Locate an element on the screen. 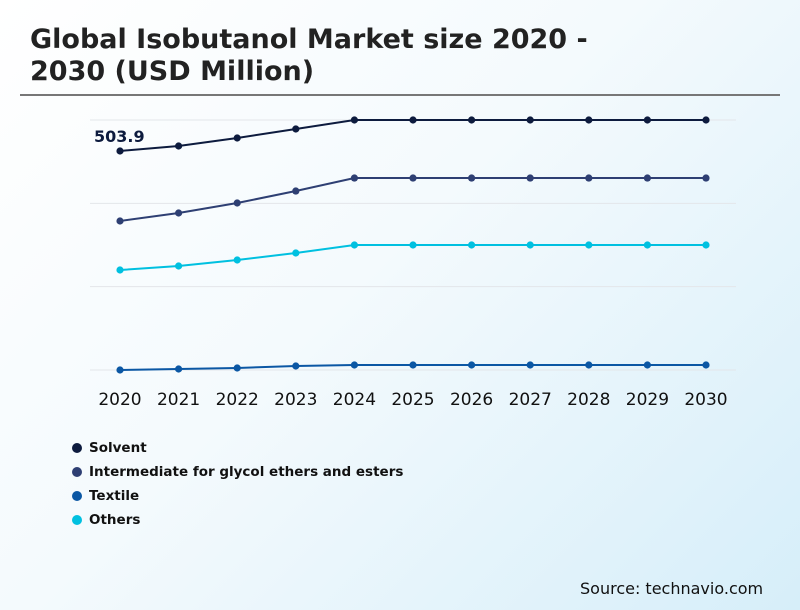  legend-item: Solvent is located at coordinates (237, 448).